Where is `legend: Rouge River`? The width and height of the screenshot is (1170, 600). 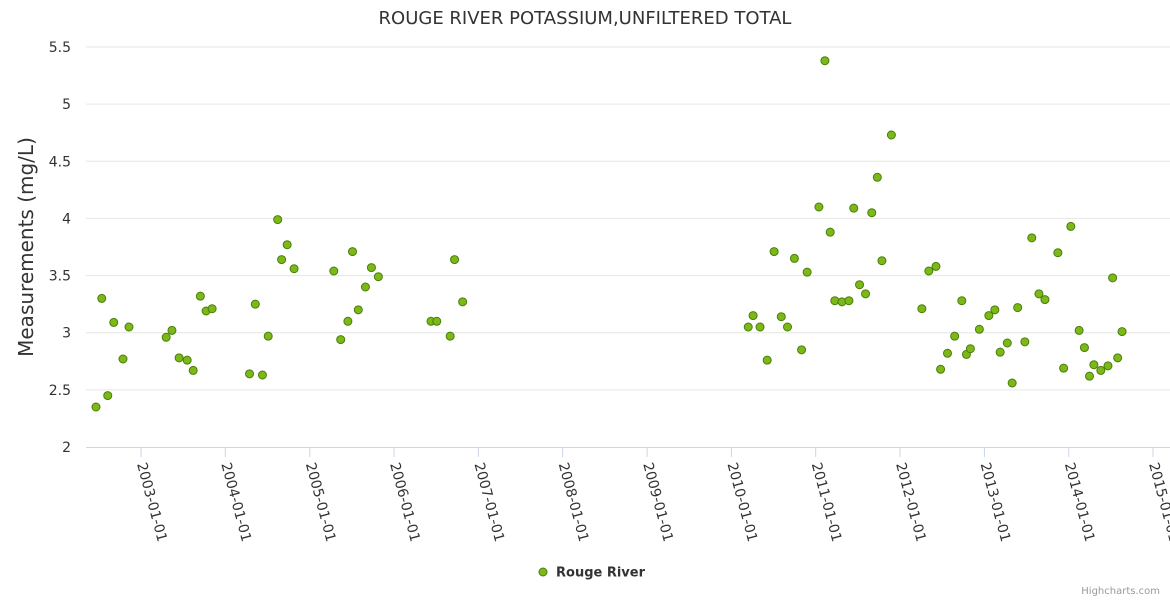
legend: Rouge River is located at coordinates (592, 573).